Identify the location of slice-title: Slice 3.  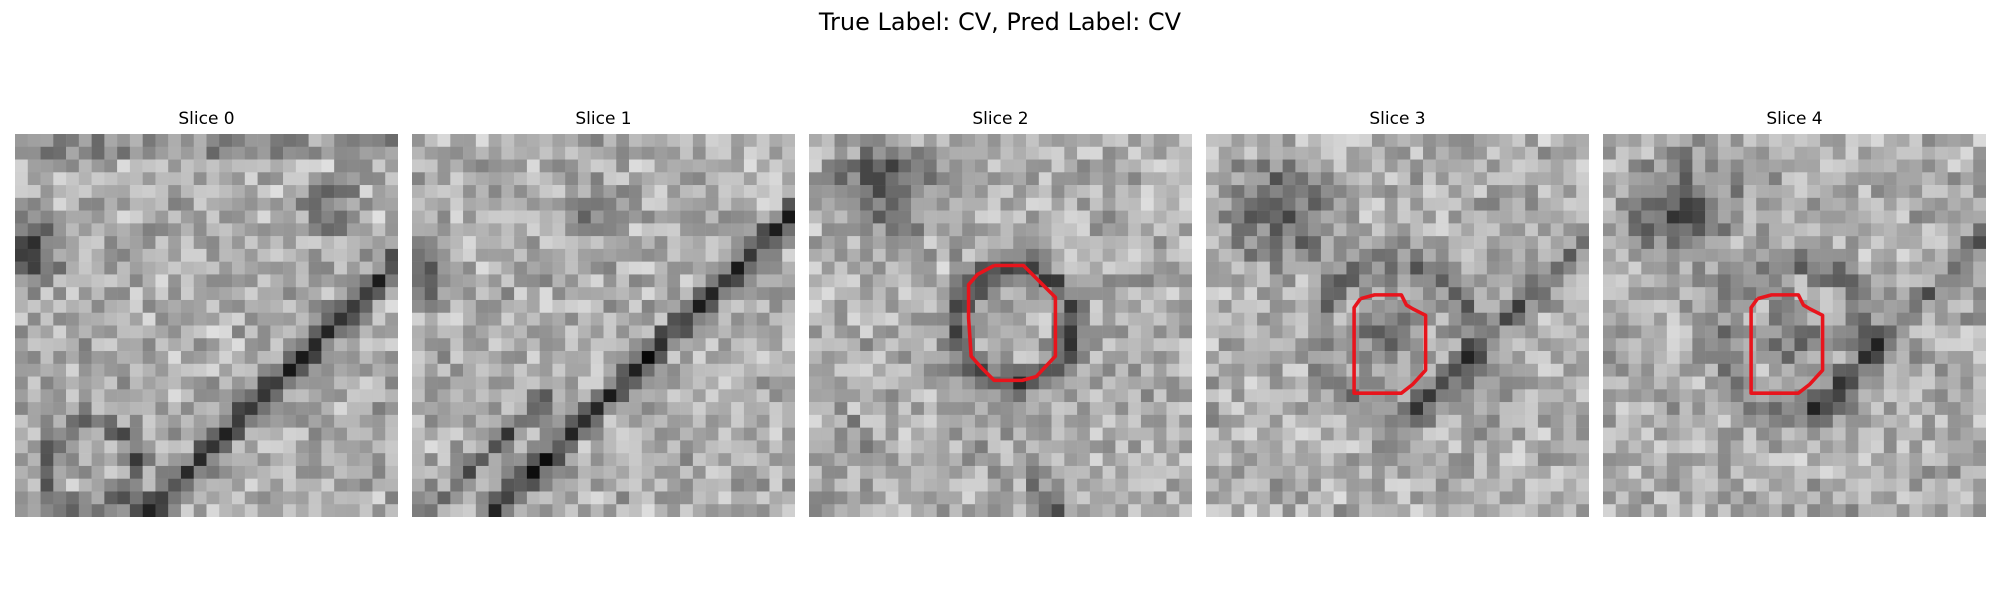
(1397, 119).